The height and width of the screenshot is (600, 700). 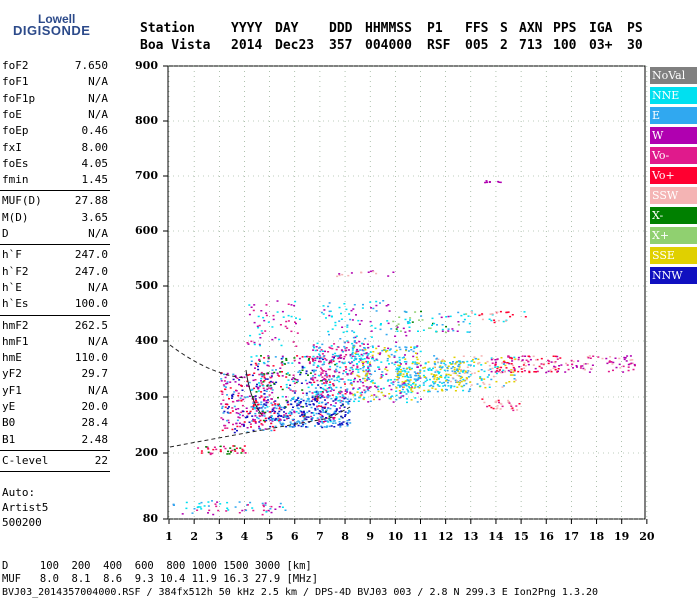 I want to click on param-key: C-level, so click(x=25, y=460).